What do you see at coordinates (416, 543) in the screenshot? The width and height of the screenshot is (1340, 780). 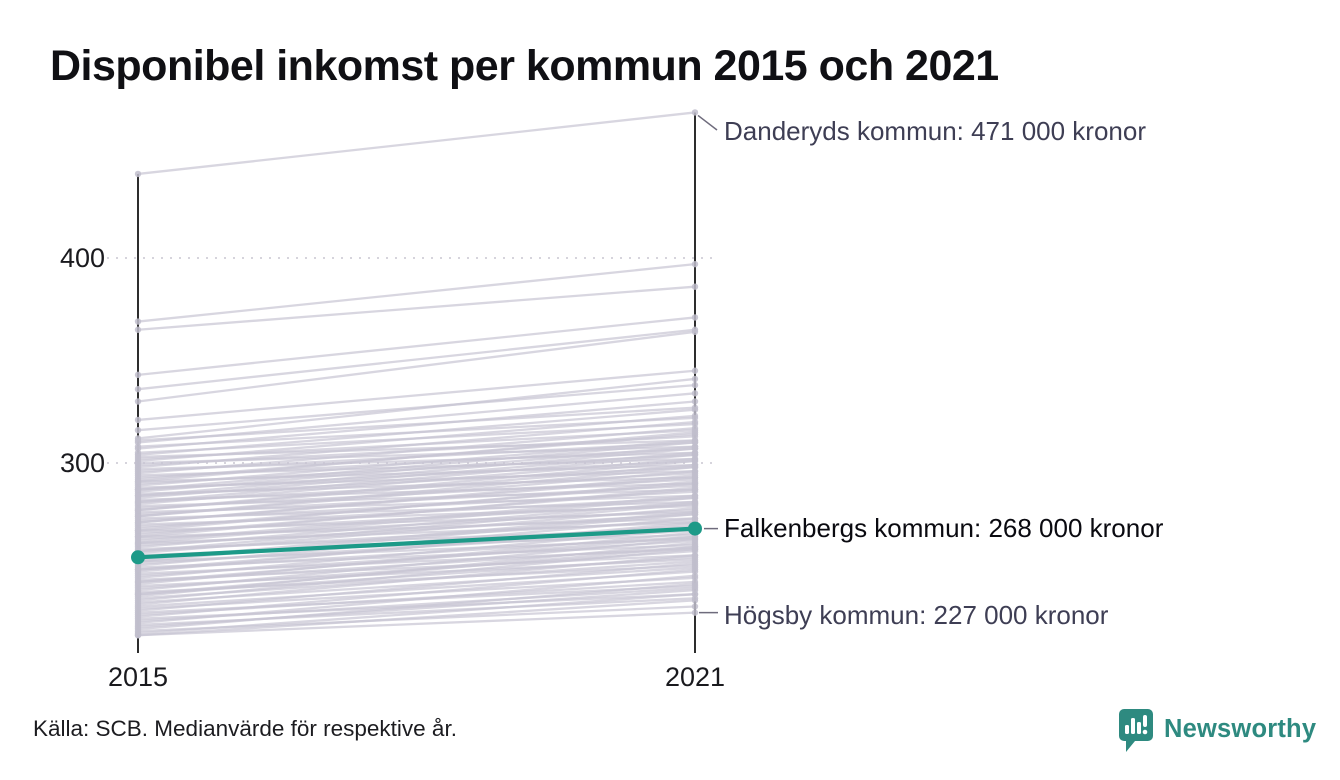 I see `highlight-line` at bounding box center [416, 543].